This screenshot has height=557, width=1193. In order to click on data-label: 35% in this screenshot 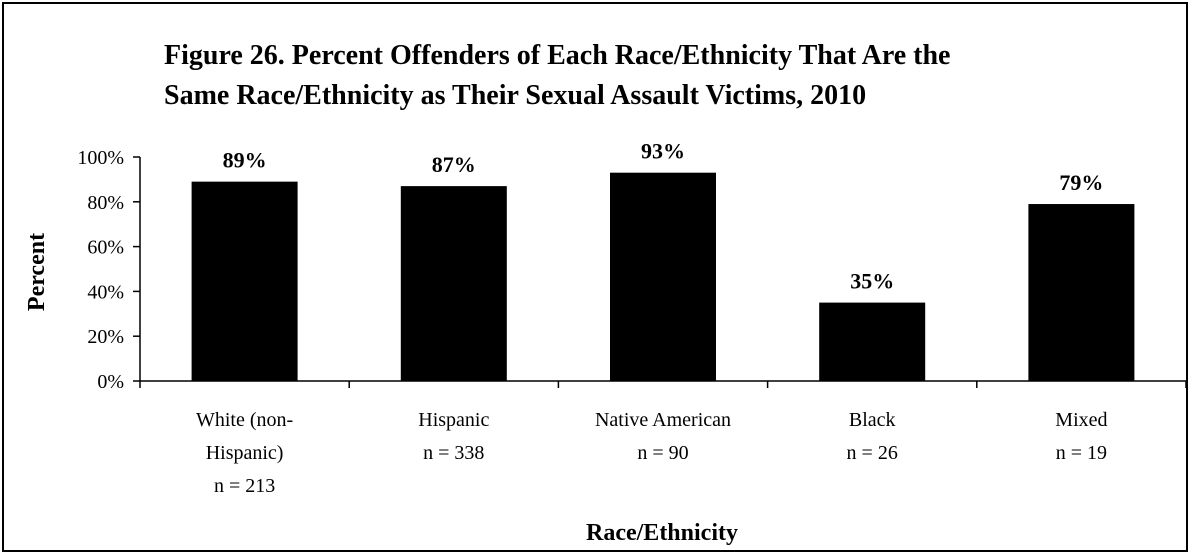, I will do `click(872, 281)`.